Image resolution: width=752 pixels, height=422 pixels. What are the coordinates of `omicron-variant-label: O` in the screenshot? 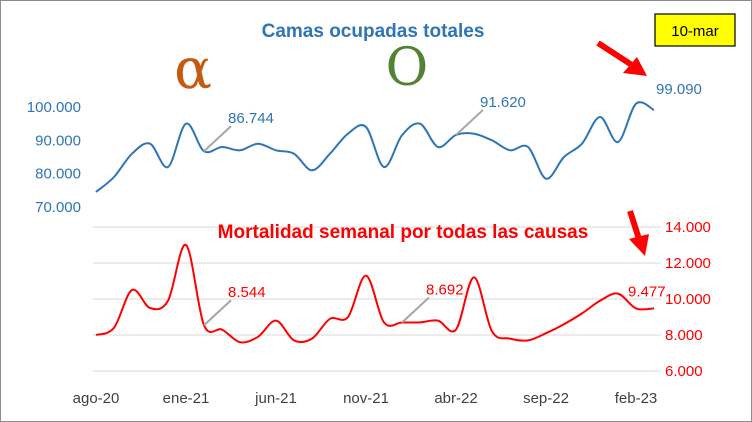 It's located at (407, 68).